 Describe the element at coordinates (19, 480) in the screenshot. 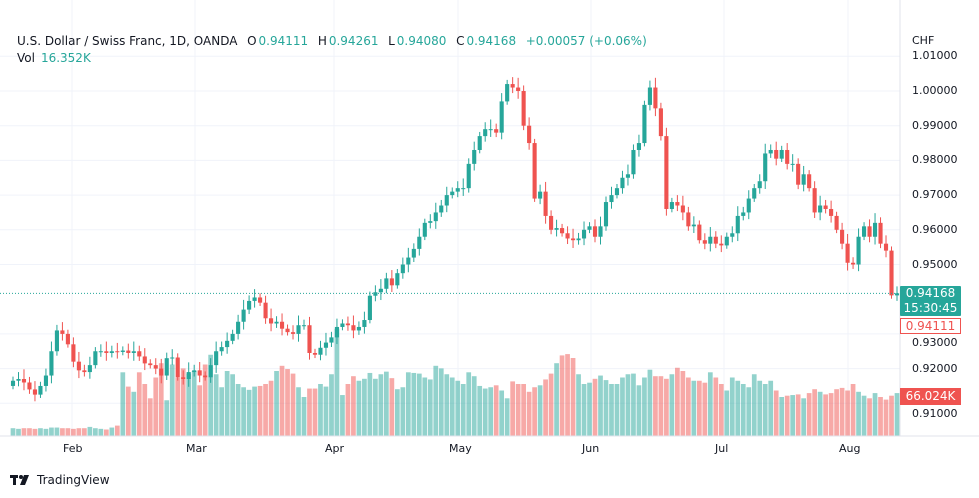

I see `tradingview-logo-icon` at that location.